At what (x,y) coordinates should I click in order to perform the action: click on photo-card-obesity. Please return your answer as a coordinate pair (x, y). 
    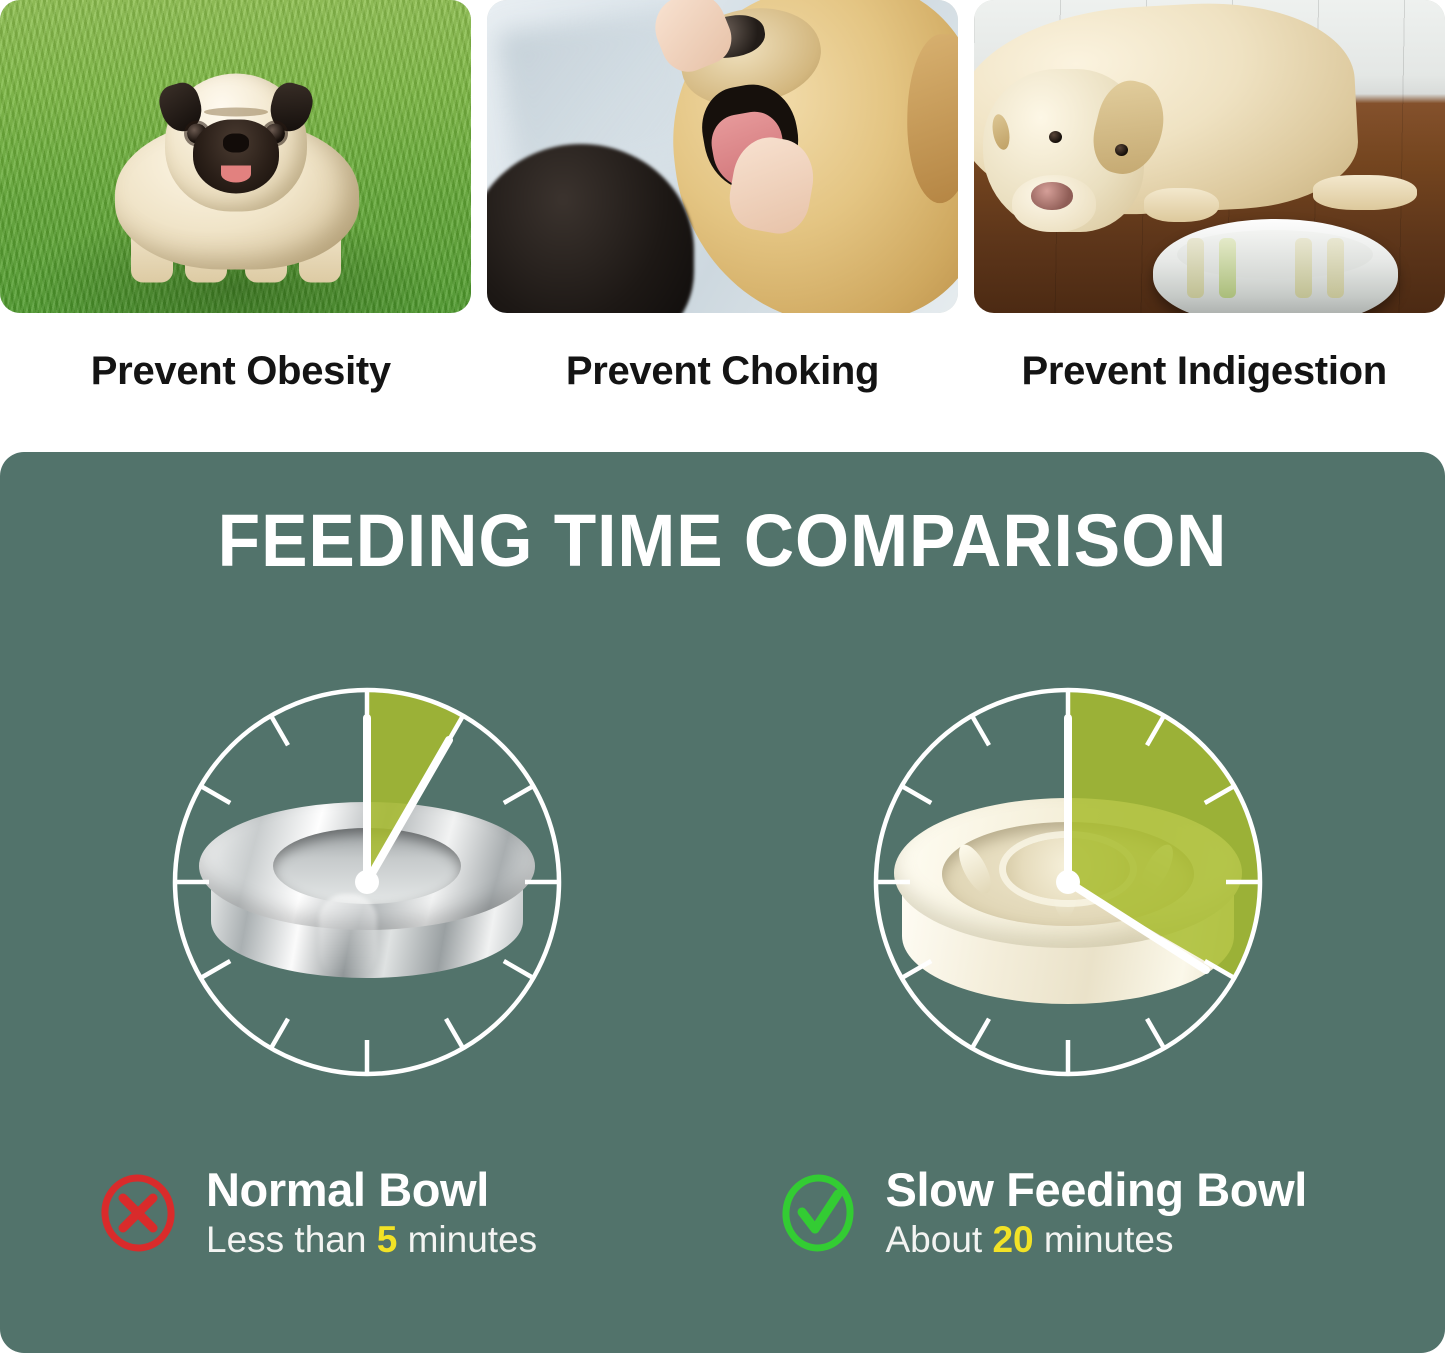
    Looking at the image, I should click on (235, 156).